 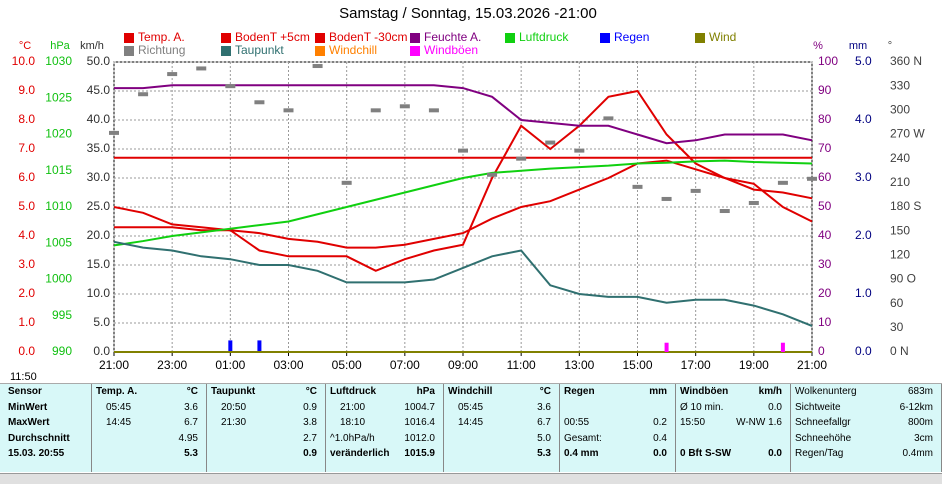 What do you see at coordinates (544, 453) in the screenshot?
I see `cell-value: 5.3` at bounding box center [544, 453].